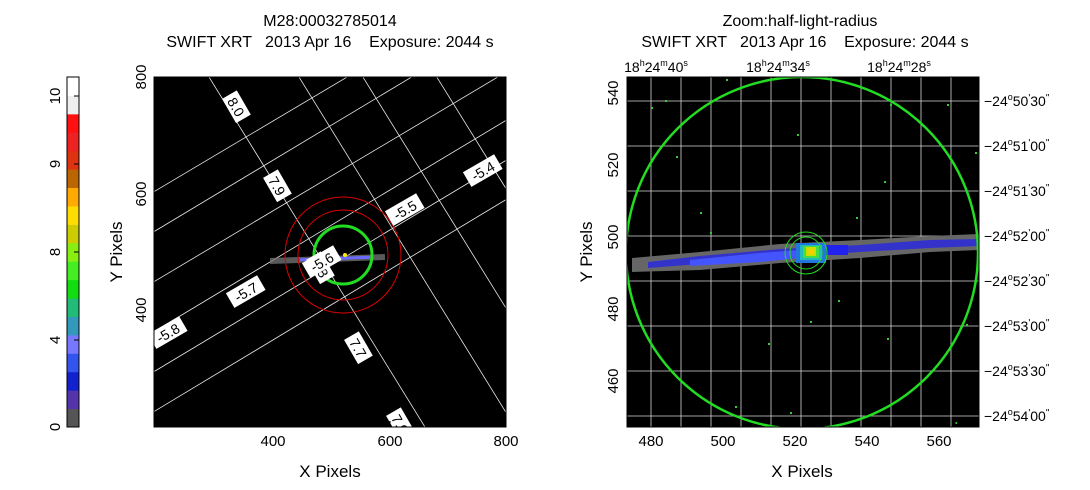  Describe the element at coordinates (801, 471) in the screenshot. I see `right-x-axis-label: X Pixels` at that location.